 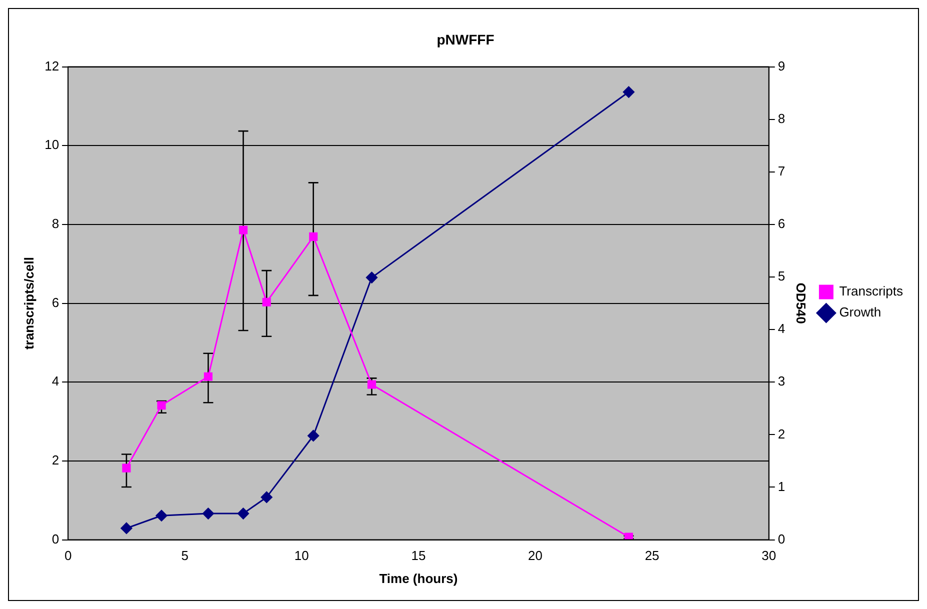 I want to click on legend-label: Growth, so click(x=860, y=312).